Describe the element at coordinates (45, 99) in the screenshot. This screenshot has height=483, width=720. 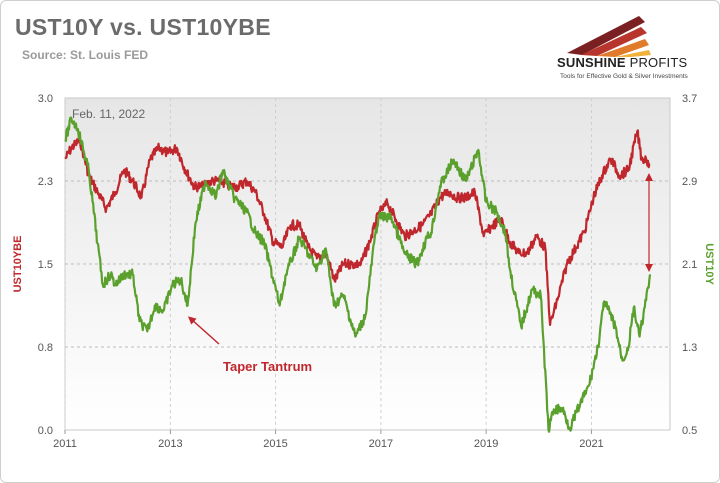
I see `y-left-tick-label: 3.0` at that location.